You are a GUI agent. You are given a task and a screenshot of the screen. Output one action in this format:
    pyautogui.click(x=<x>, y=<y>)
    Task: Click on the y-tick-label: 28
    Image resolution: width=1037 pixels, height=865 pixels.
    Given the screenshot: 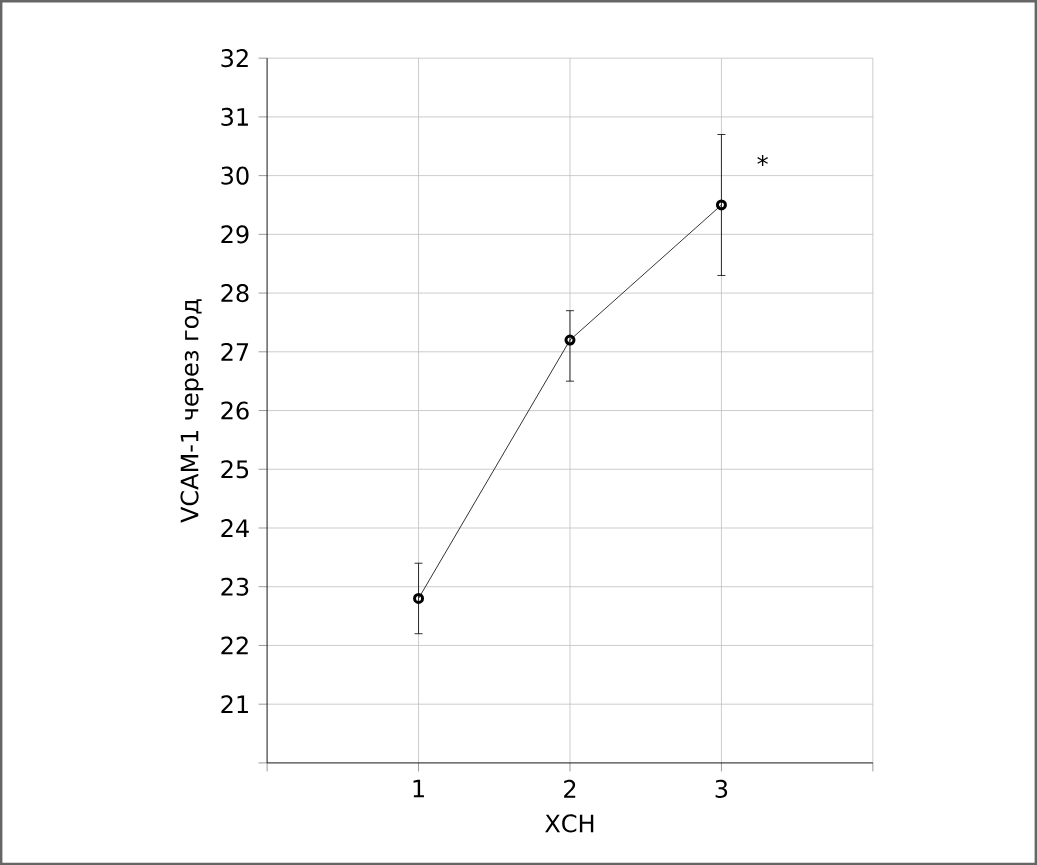 What is the action you would take?
    pyautogui.click(x=235, y=293)
    